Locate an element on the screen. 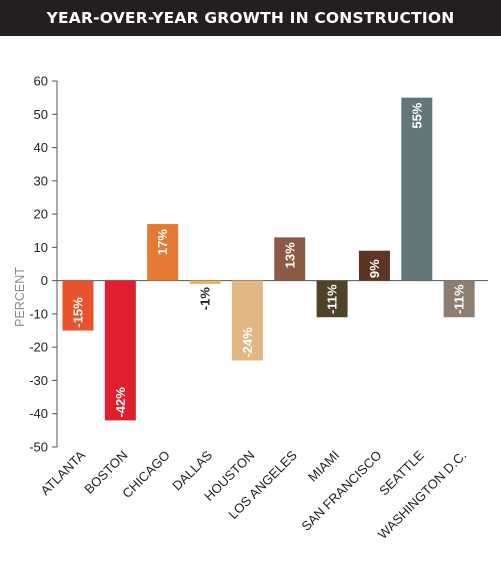 The image size is (501, 562). y-tick-label: -50 is located at coordinates (38, 447).